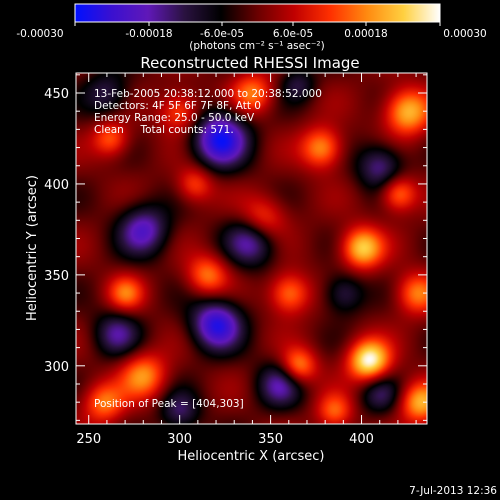 The height and width of the screenshot is (500, 500). Describe the element at coordinates (164, 130) in the screenshot. I see `annotation-counts: Clean Total counts: 571.` at that location.